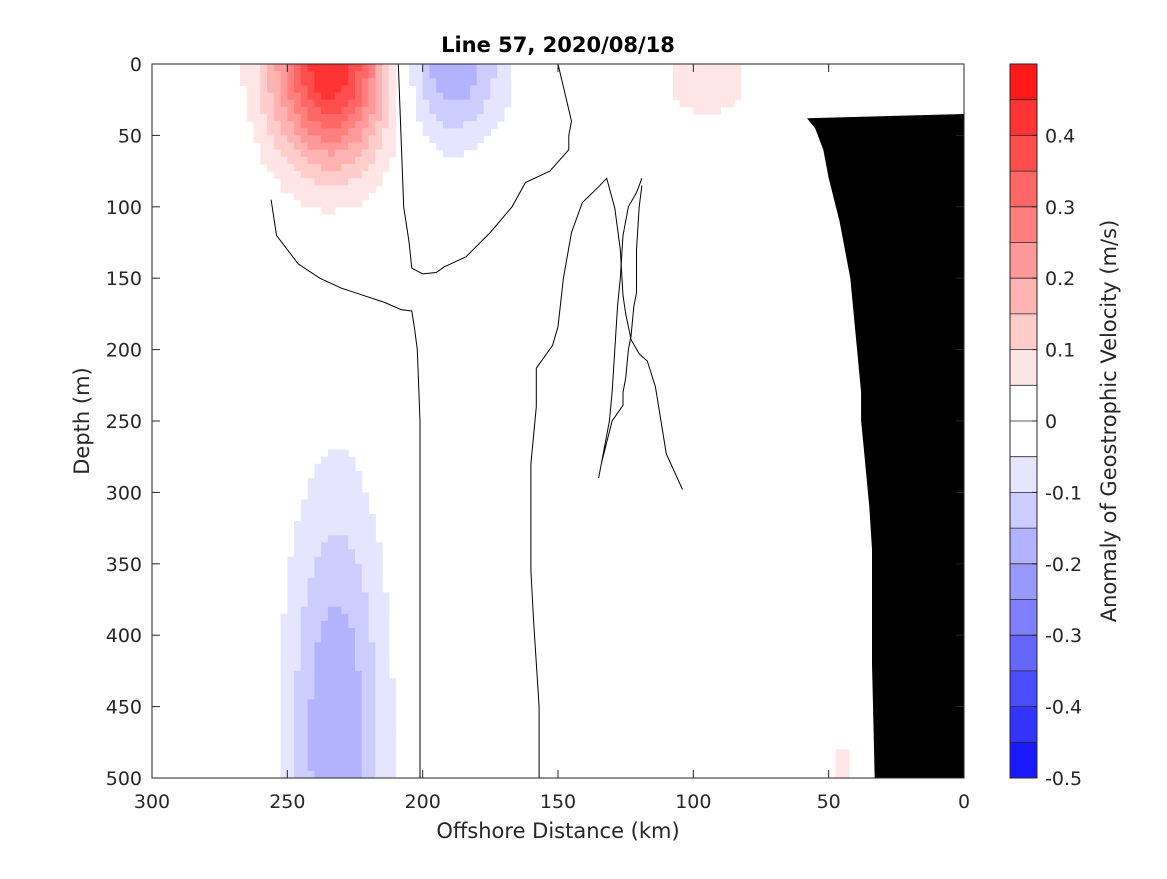  What do you see at coordinates (485, 169) in the screenshot?
I see `zero-contour-line` at bounding box center [485, 169].